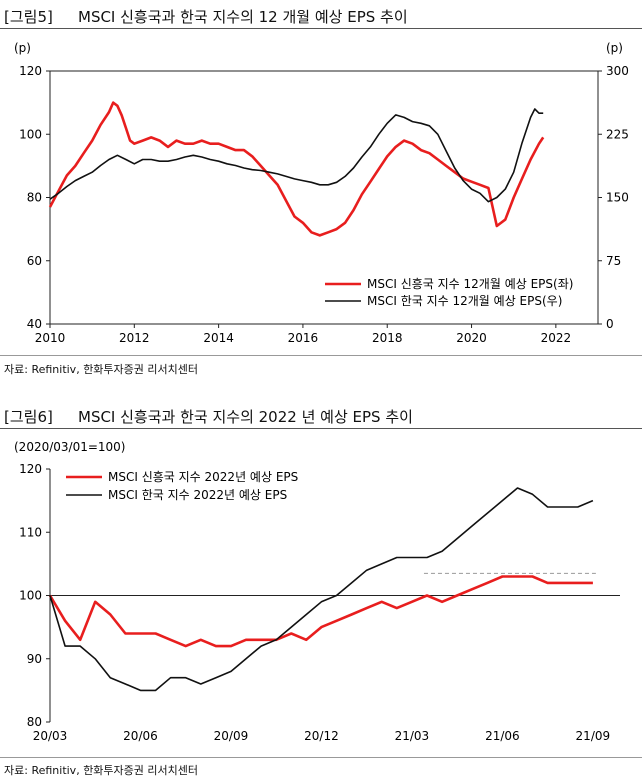  I want to click on x-tick-label: 2018, so click(387, 338).